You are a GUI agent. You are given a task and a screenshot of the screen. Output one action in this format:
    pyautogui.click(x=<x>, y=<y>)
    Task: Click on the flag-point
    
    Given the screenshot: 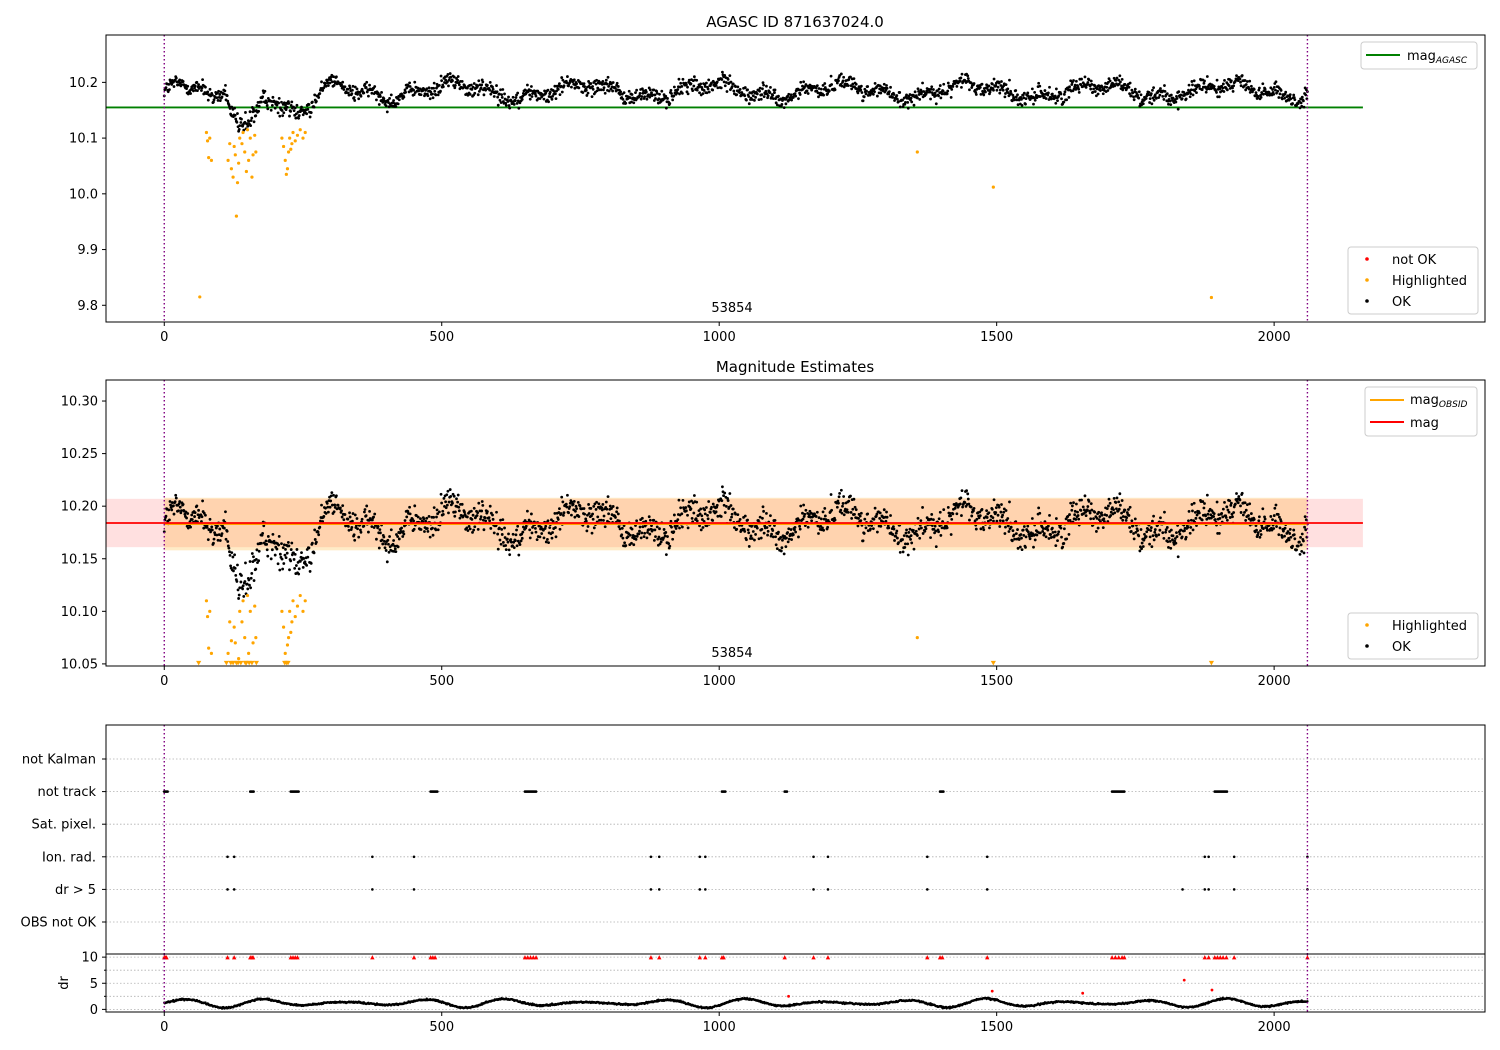 What is the action you would take?
    pyautogui.click(x=828, y=889)
    